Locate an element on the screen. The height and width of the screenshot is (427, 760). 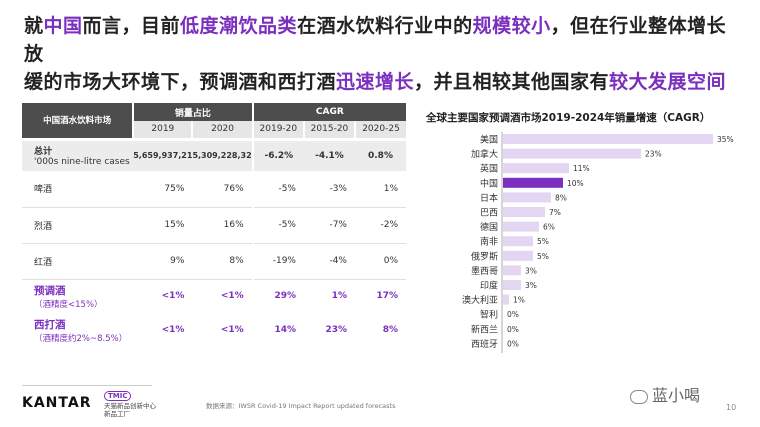
title-highlight: 迅速增长 is located at coordinates (375, 82).